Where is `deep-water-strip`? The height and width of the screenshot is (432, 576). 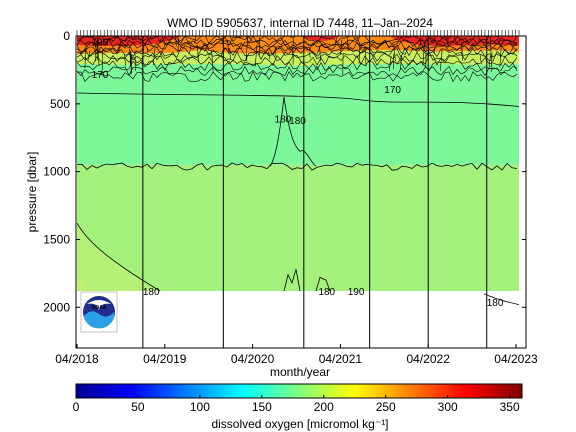 deep-water-strip is located at coordinates (81, 284).